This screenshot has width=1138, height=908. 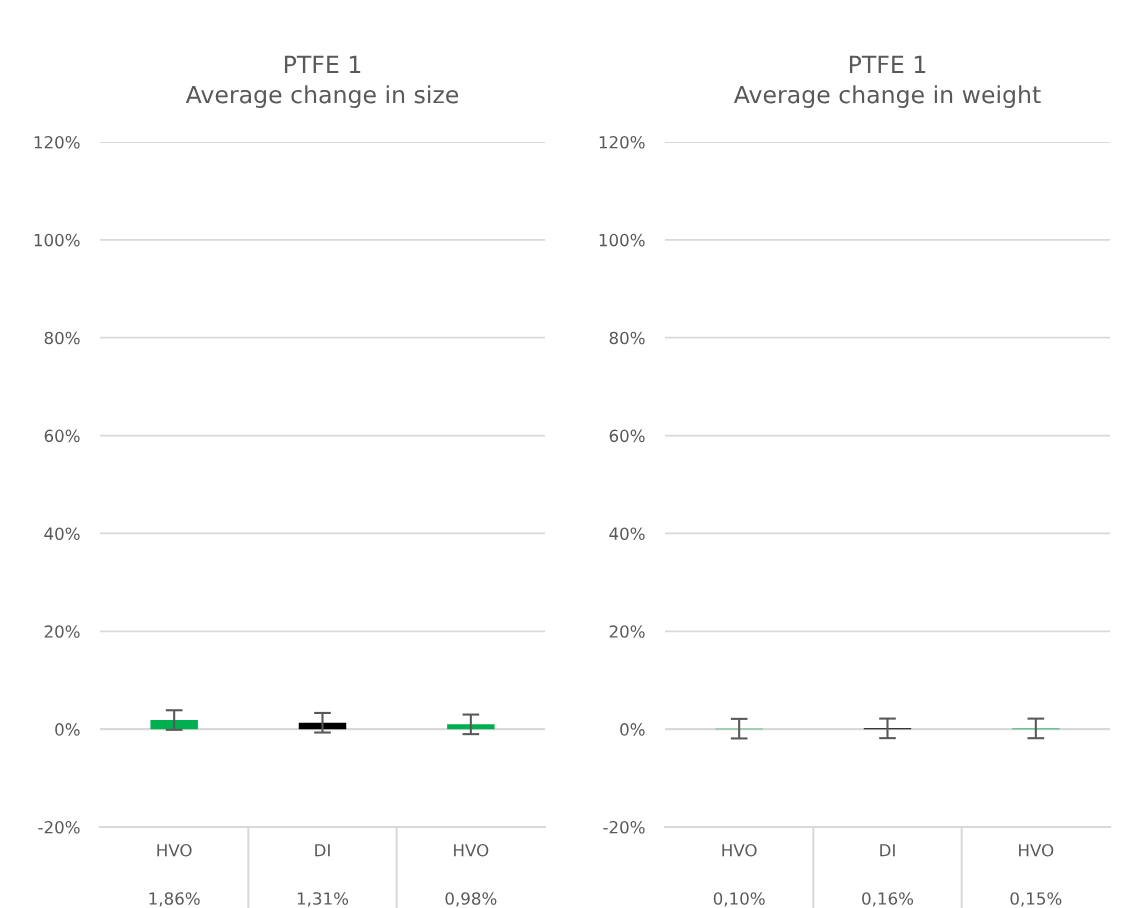 What do you see at coordinates (887, 82) in the screenshot?
I see `chart-title: PTFE 1 Average change in weight` at bounding box center [887, 82].